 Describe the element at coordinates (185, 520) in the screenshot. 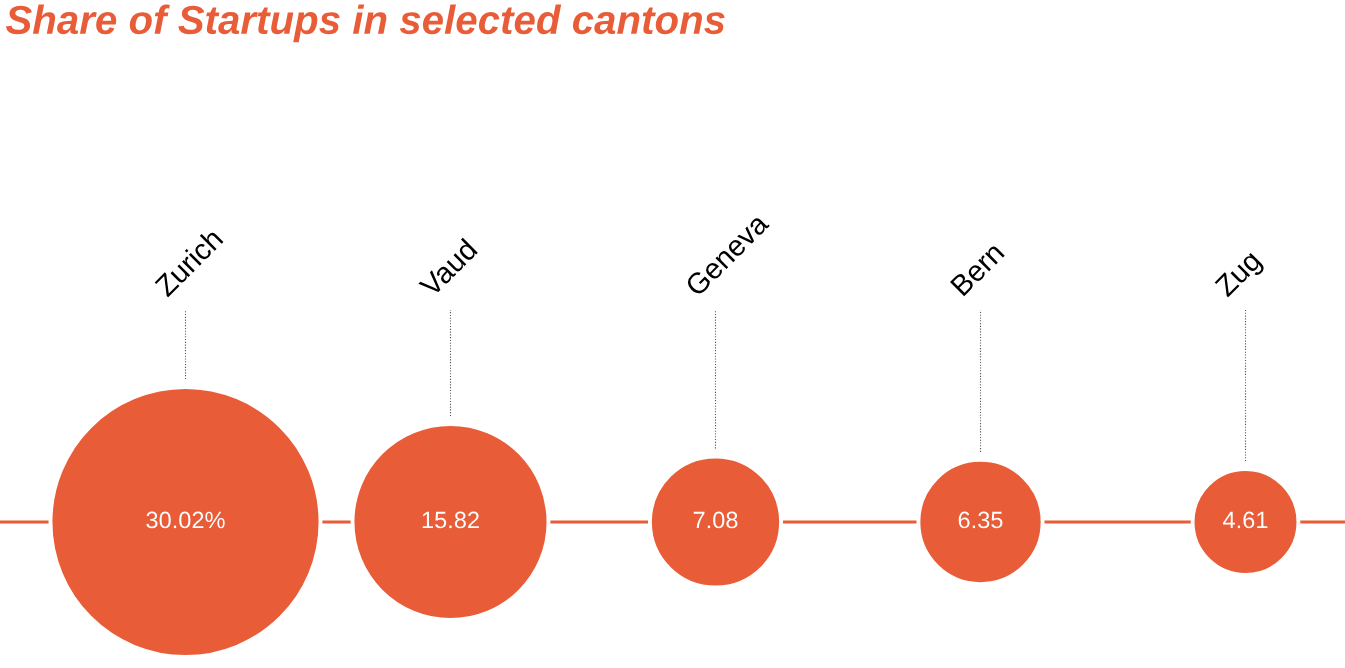

I see `data-label: 30.02%` at that location.